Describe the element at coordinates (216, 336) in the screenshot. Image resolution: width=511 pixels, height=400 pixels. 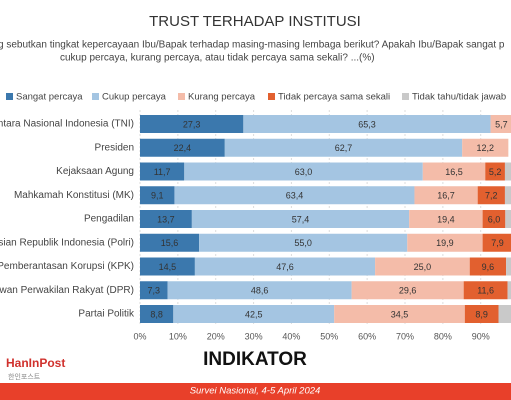
I see `x-tick-label: 20%` at that location.